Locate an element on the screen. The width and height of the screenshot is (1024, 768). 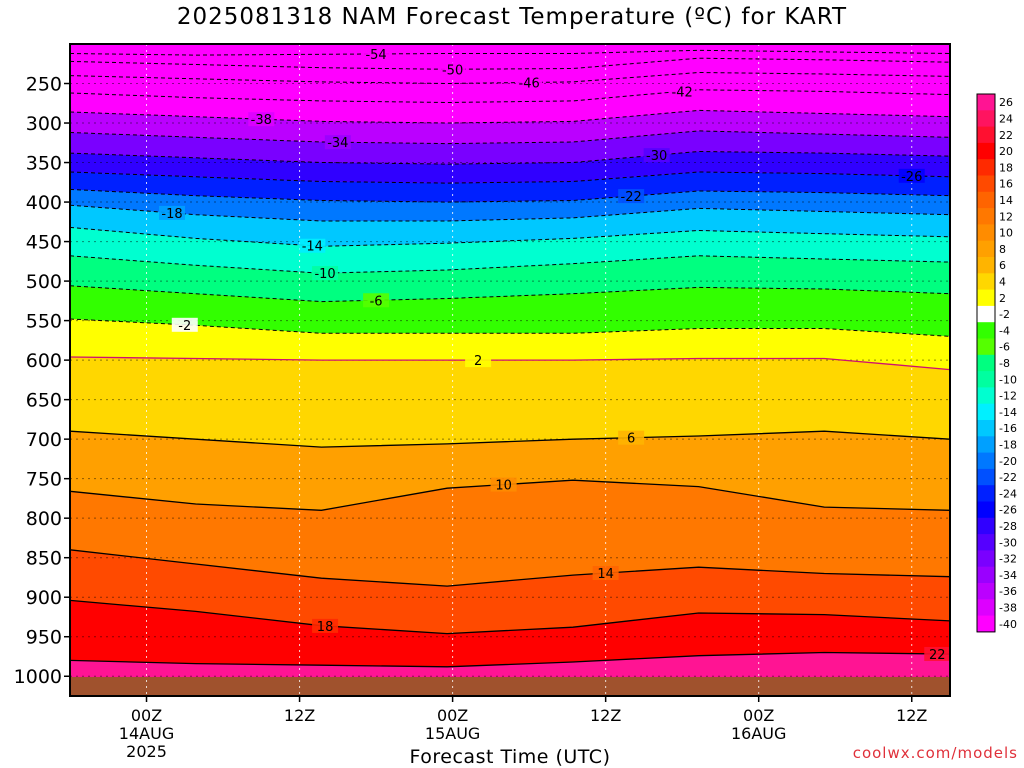
isotherm-label: 6 is located at coordinates (631, 439).